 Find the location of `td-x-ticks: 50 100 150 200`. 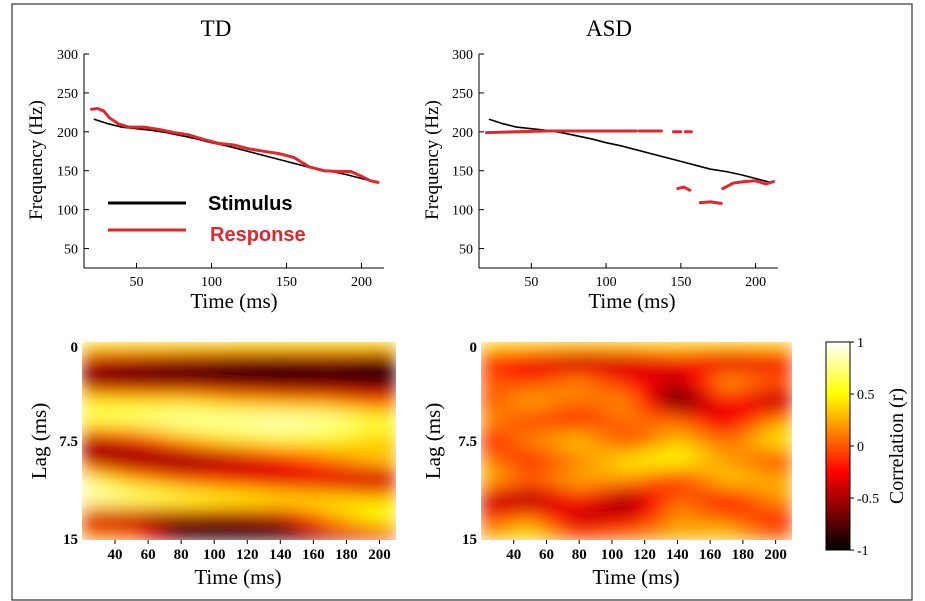

td-x-ticks: 50 100 150 200 is located at coordinates (251, 276).